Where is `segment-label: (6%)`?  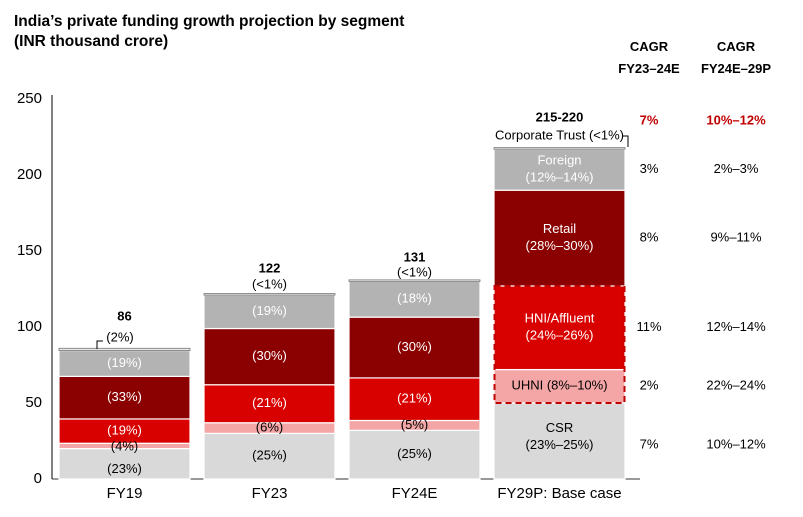 segment-label: (6%) is located at coordinates (269, 427).